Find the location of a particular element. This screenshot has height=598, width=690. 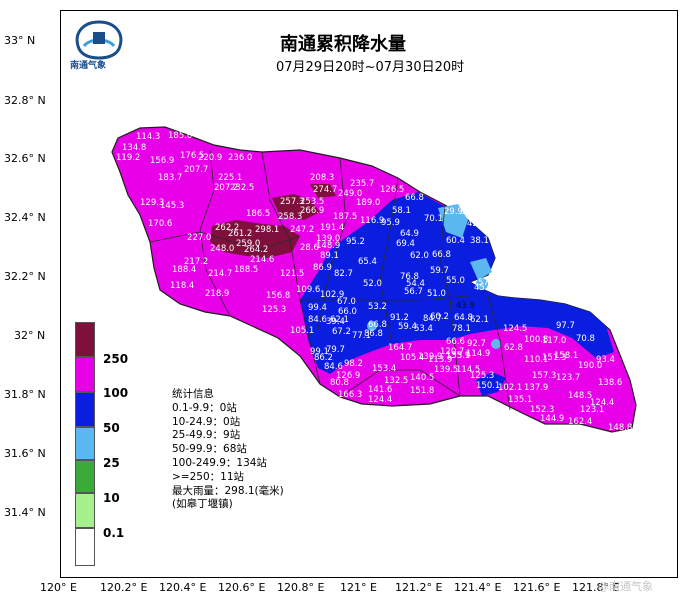

station-value: 79.7 is located at coordinates (335, 350).